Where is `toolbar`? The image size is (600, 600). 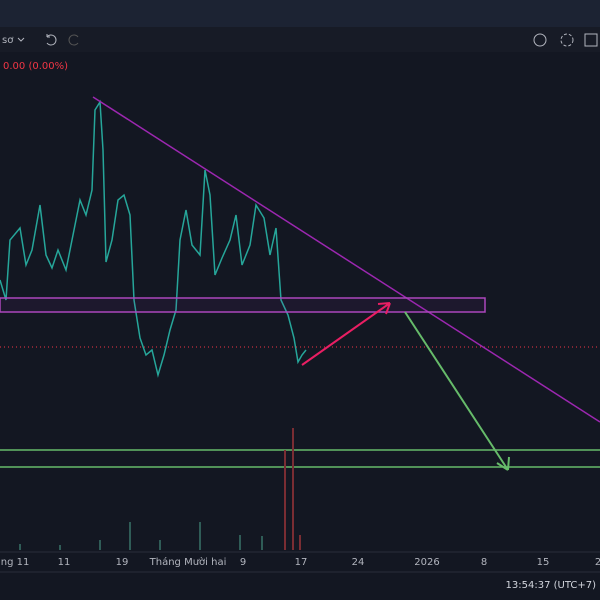 toolbar is located at coordinates (300, 39).